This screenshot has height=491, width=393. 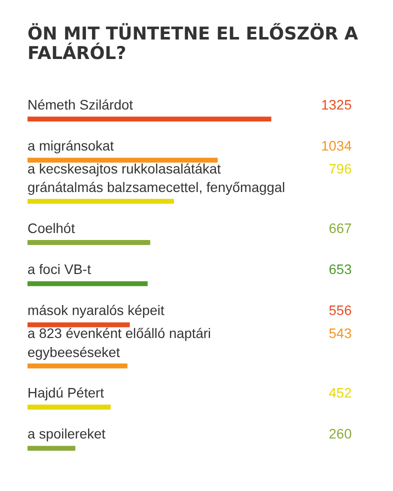 I want to click on data-label: 1325, so click(x=336, y=104).